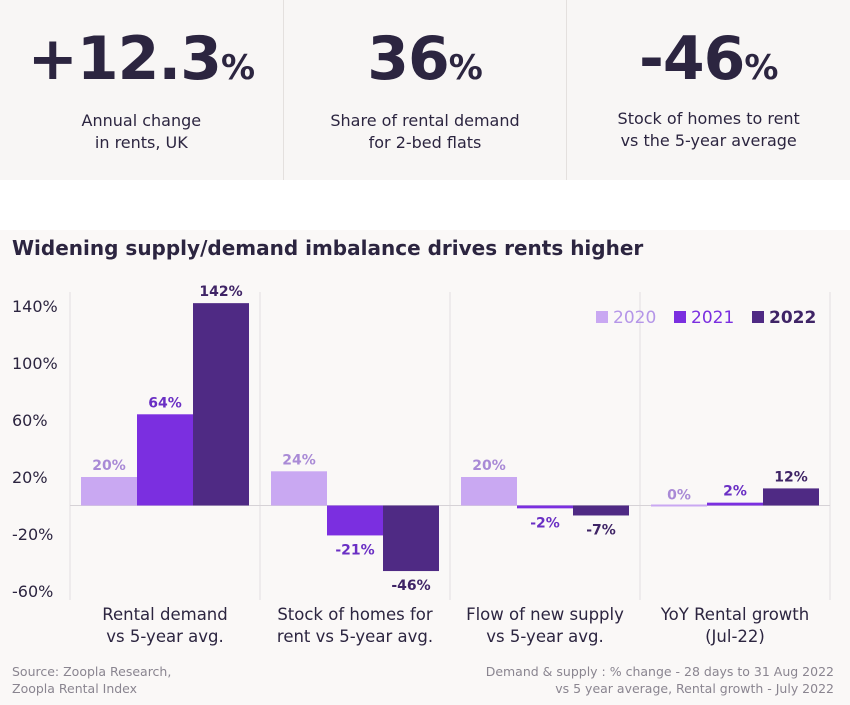  What do you see at coordinates (141, 59) in the screenshot?
I see `stat-value: +12.3%` at bounding box center [141, 59].